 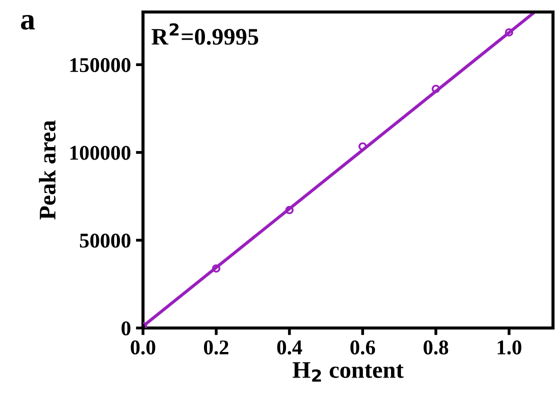 I want to click on x-tick-label: 0.6, so click(x=363, y=347).